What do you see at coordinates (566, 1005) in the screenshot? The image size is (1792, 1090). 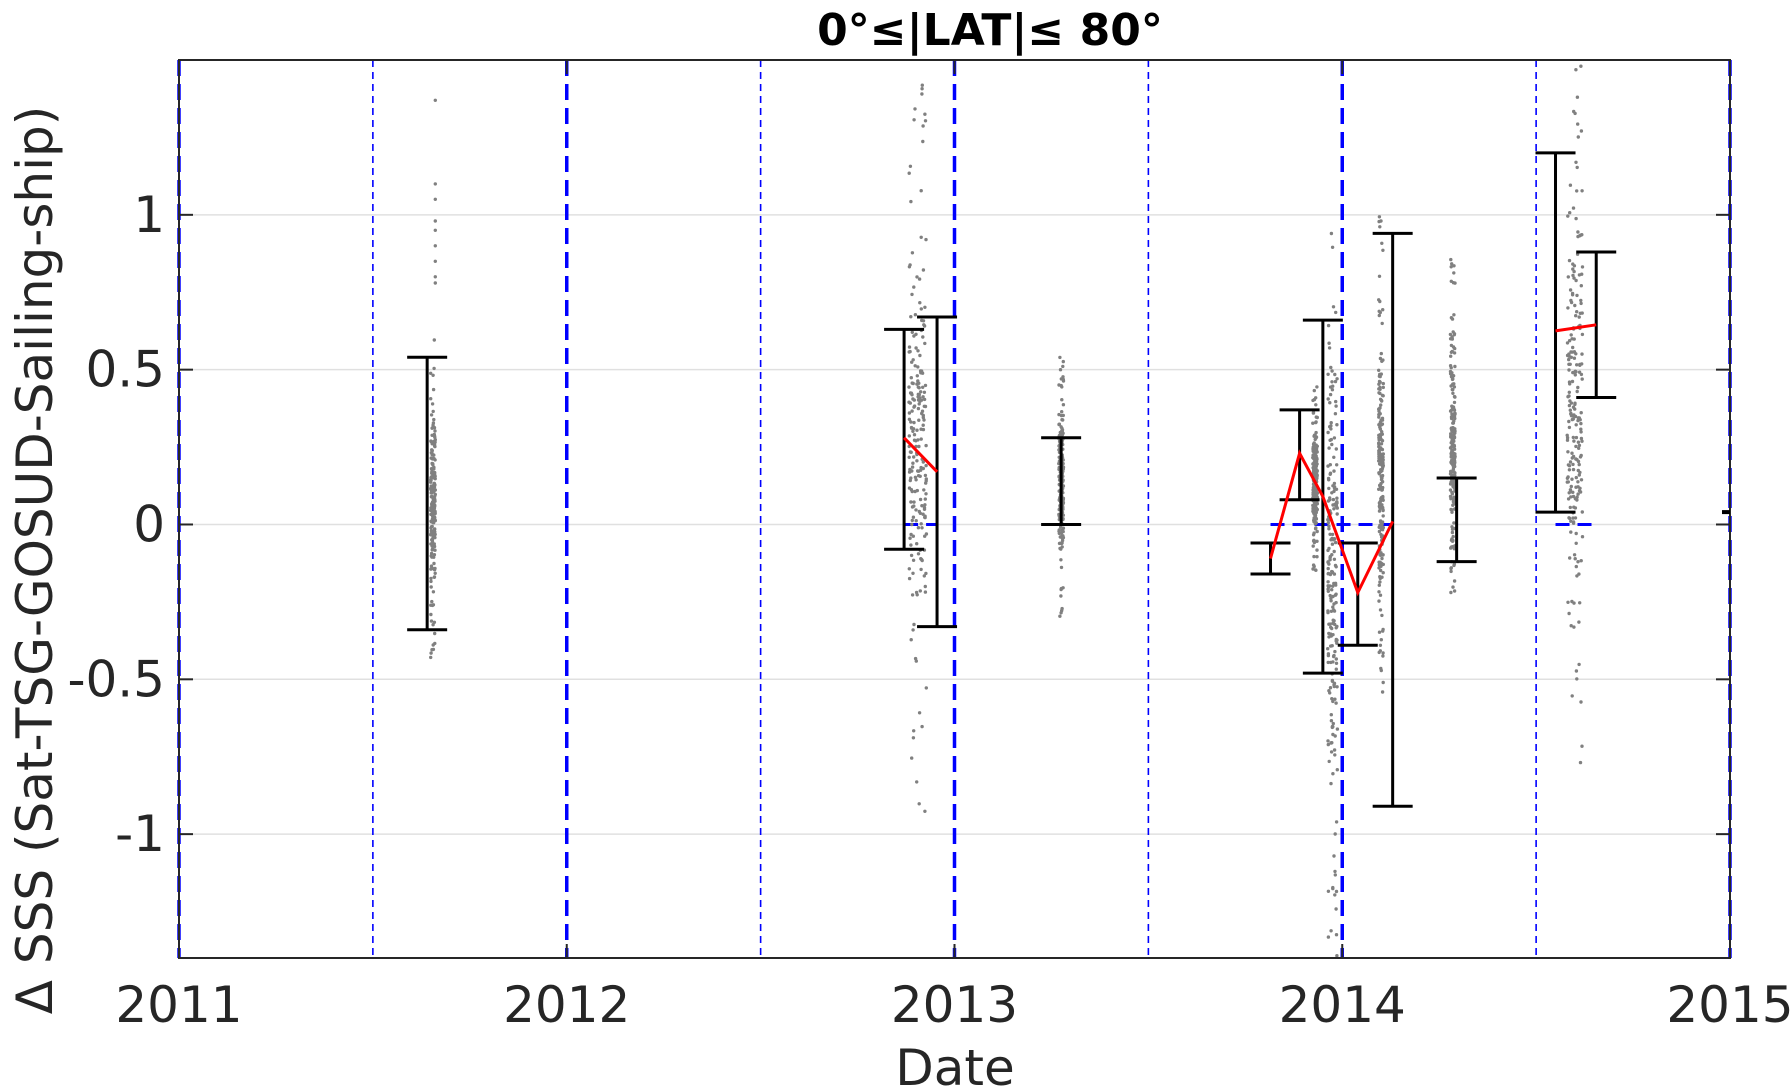 I see `x-tick-label: 2012` at bounding box center [566, 1005].